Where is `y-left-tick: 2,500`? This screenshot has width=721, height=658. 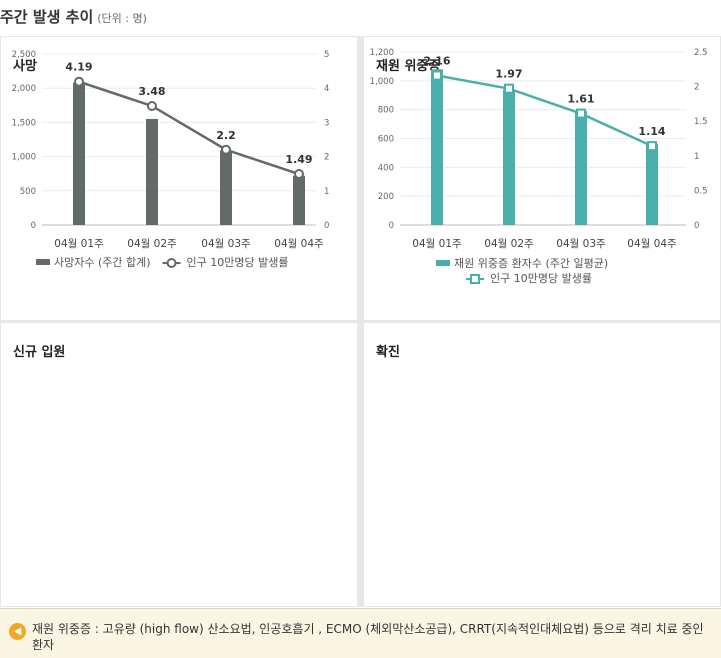 y-left-tick: 2,500 is located at coordinates (24, 55).